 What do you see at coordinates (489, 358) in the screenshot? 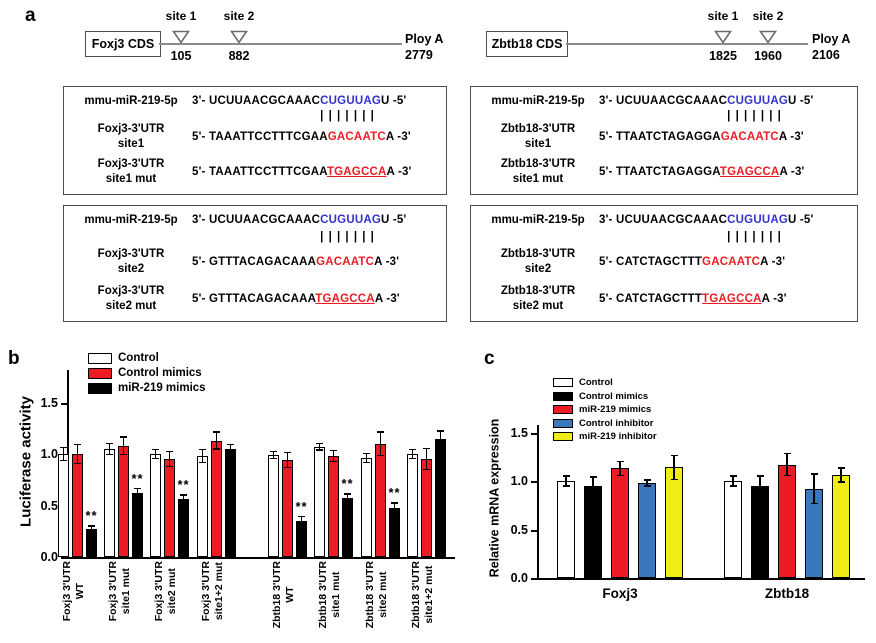
I see `panel-c-letter: c` at bounding box center [489, 358].